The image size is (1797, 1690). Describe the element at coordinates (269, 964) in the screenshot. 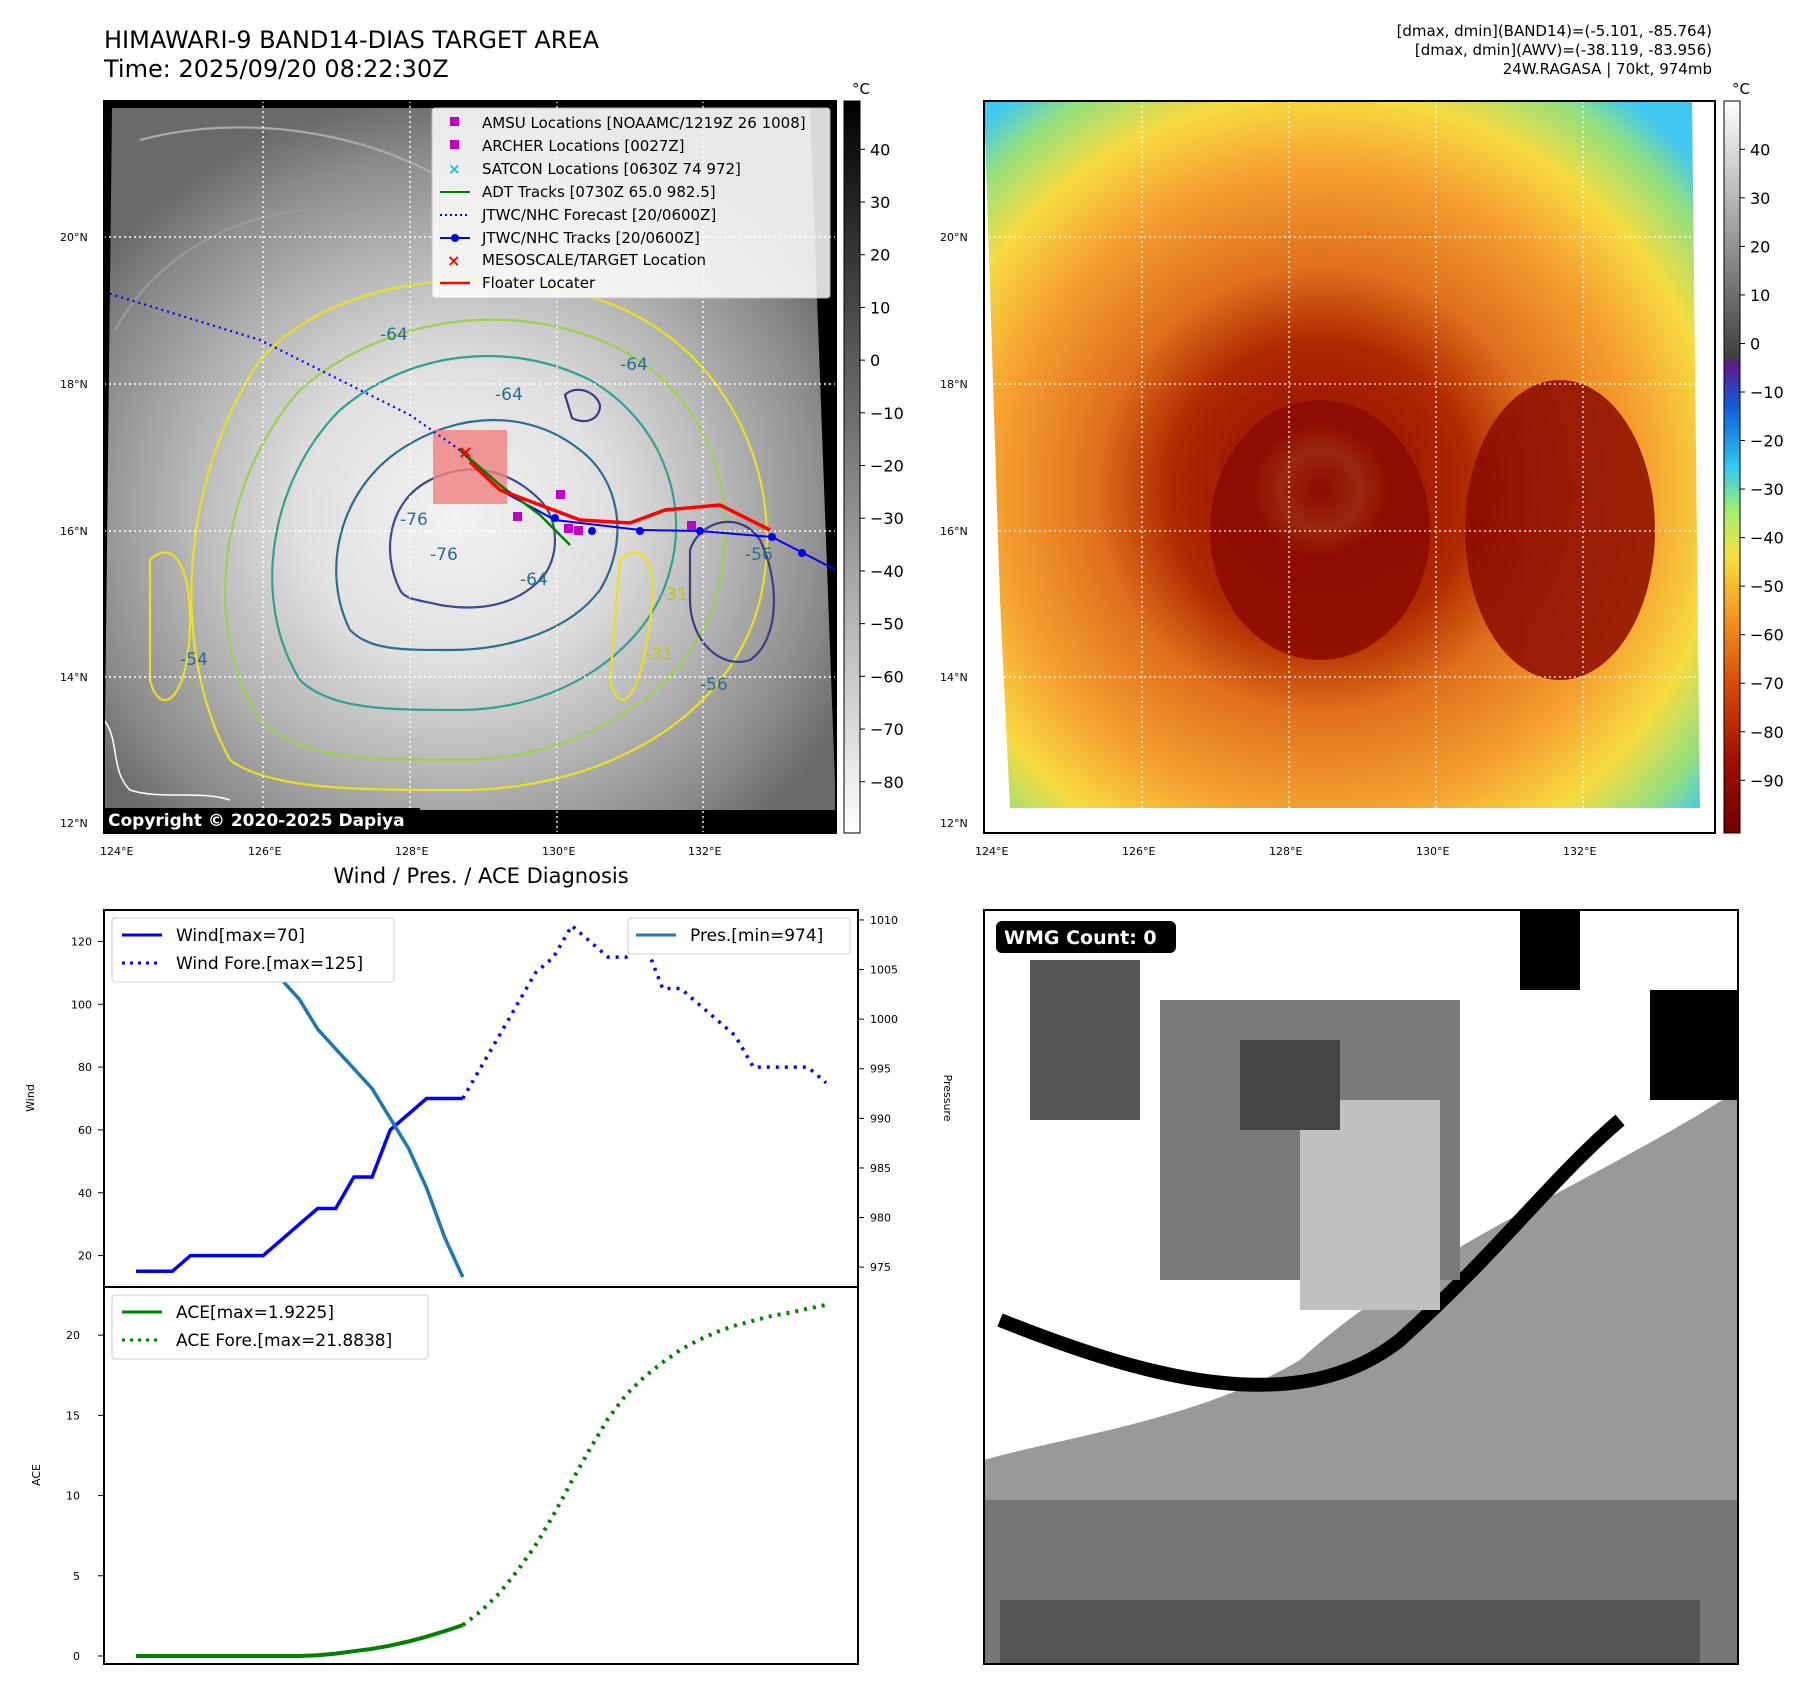

I see `legend-wind-fore: Wind Fore.[max=125]` at that location.